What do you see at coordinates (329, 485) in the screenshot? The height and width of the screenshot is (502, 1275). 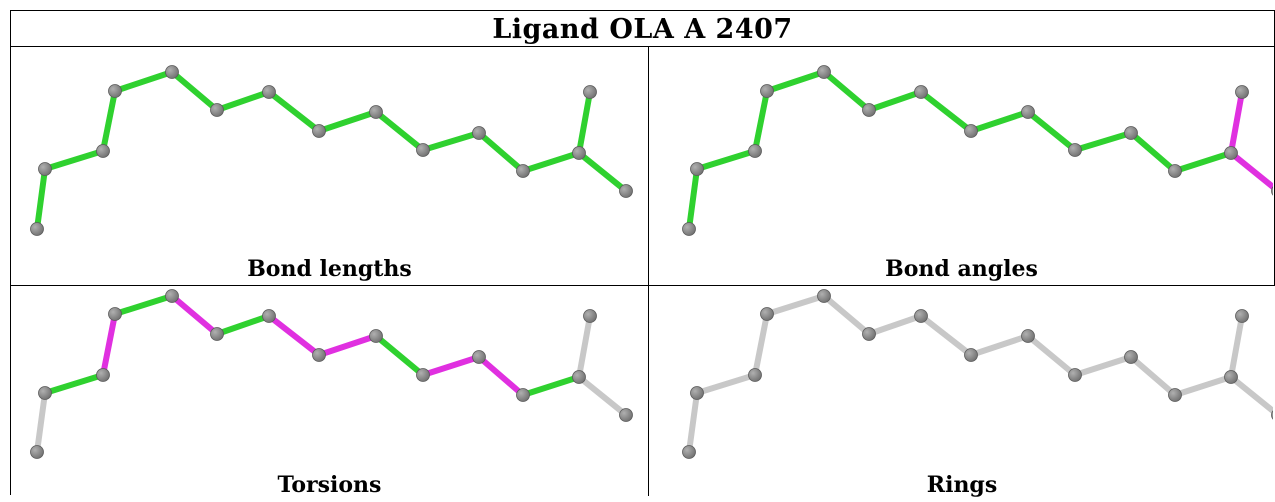 I see `caption-torsions: Torsions` at bounding box center [329, 485].